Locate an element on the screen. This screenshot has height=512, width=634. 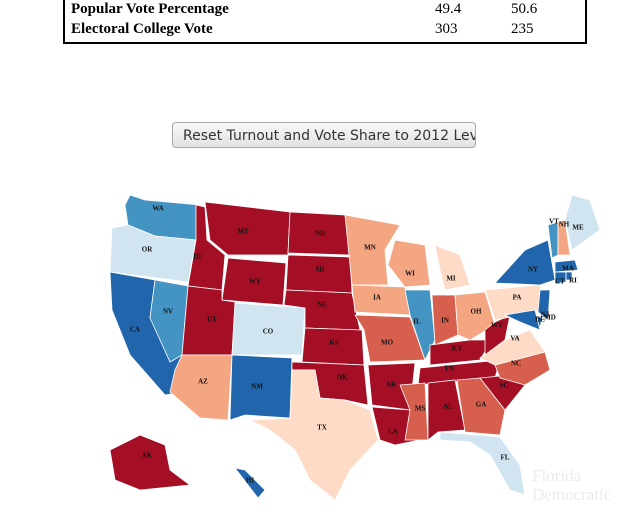
state-label: MD is located at coordinates (550, 318).